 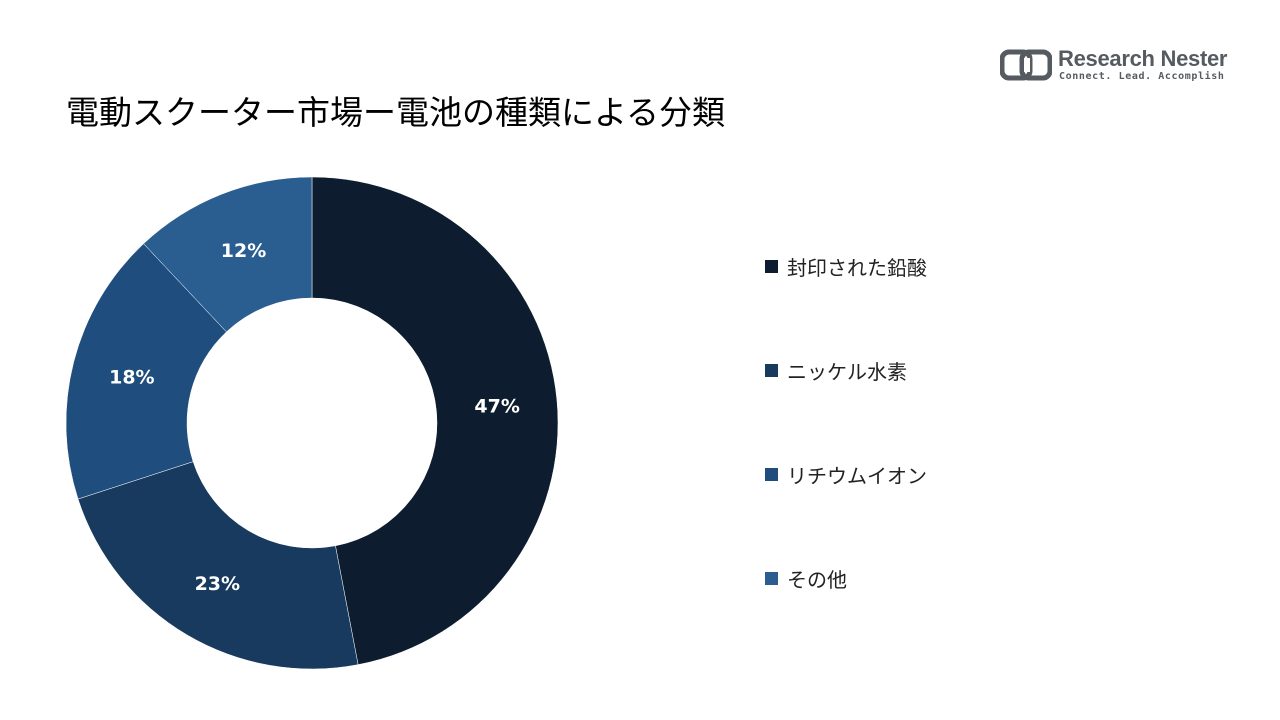 I want to click on legend-label: リチウムイオン, so click(x=857, y=475).